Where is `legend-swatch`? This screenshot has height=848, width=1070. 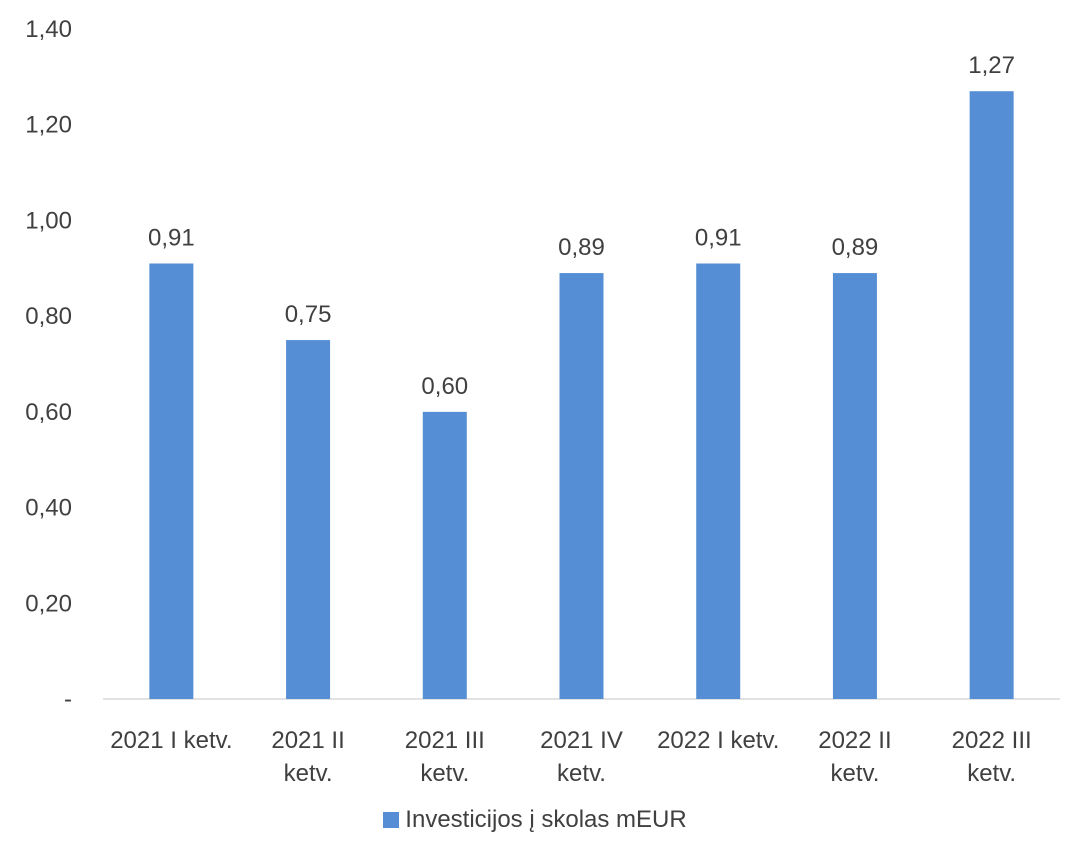 legend-swatch is located at coordinates (391, 820).